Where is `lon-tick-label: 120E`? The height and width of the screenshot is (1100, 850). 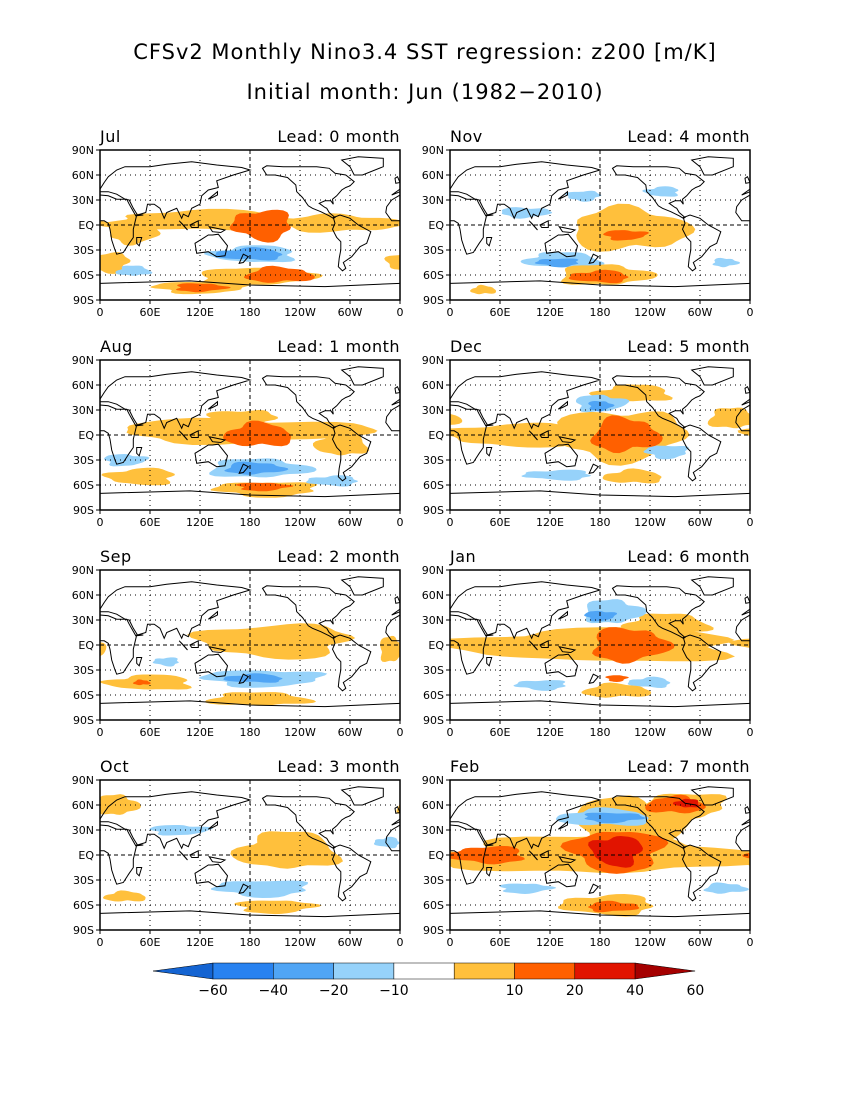
lon-tick-label: 120E is located at coordinates (550, 312).